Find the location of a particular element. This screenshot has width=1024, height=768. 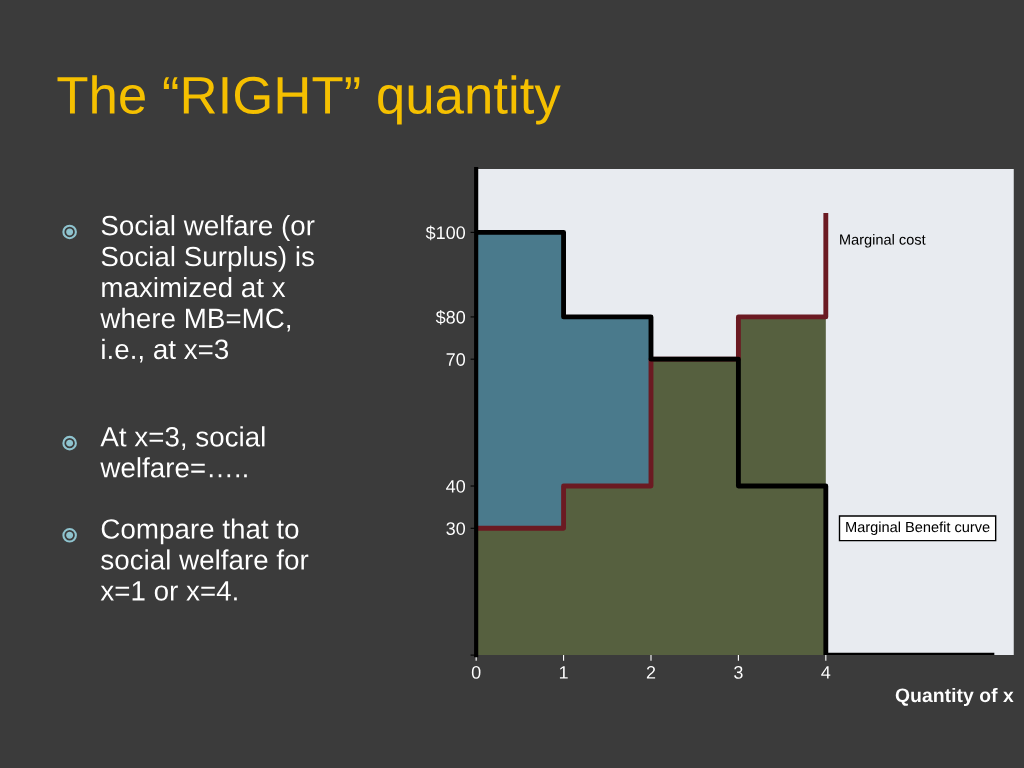

x-tick-label: 0 is located at coordinates (476, 672).